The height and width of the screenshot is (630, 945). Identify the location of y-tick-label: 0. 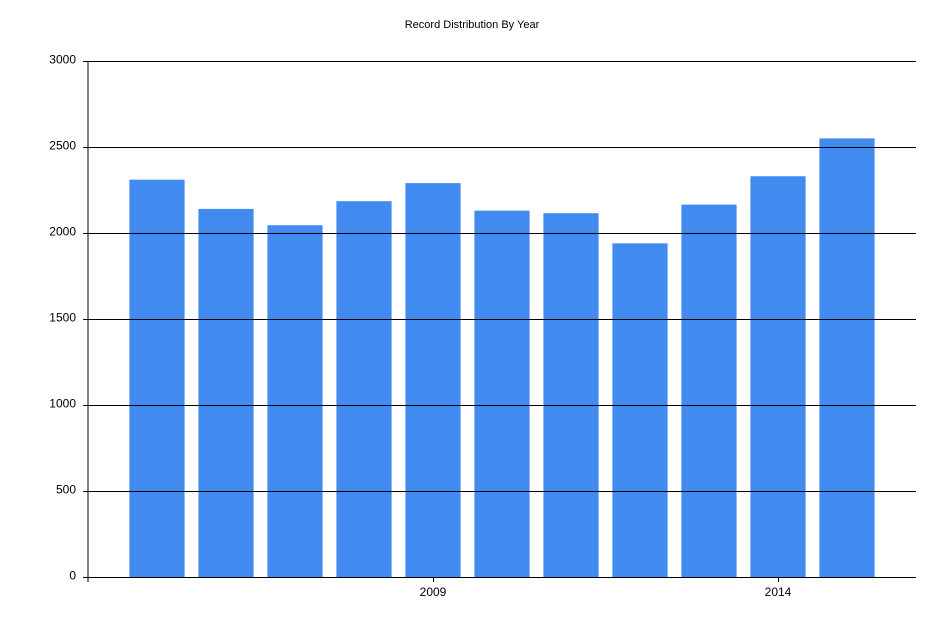
(72, 576).